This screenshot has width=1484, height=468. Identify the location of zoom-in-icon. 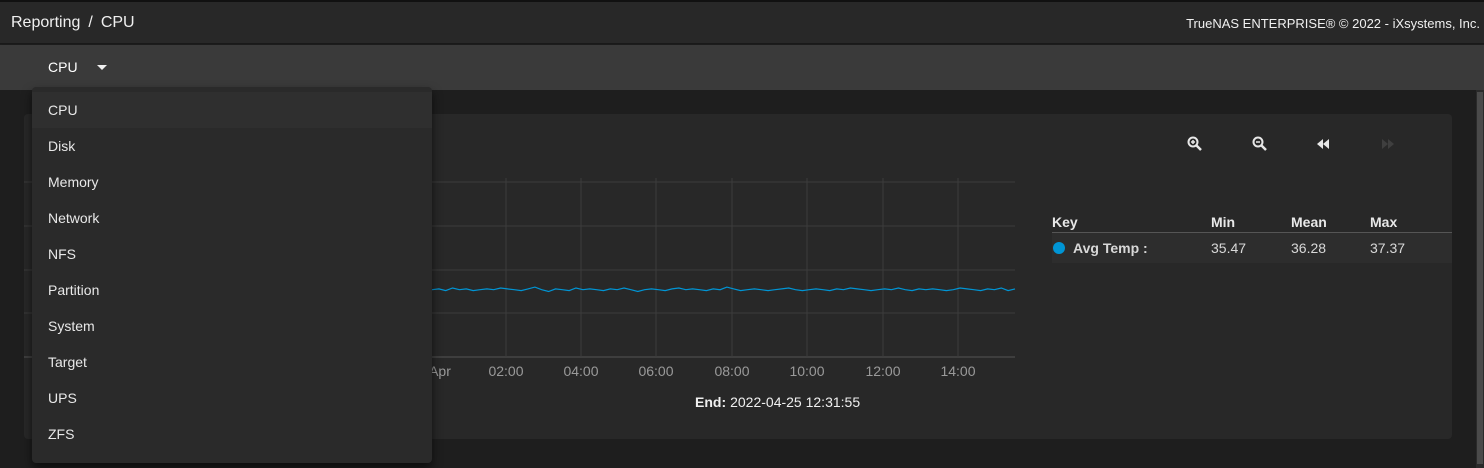
(1194, 143).